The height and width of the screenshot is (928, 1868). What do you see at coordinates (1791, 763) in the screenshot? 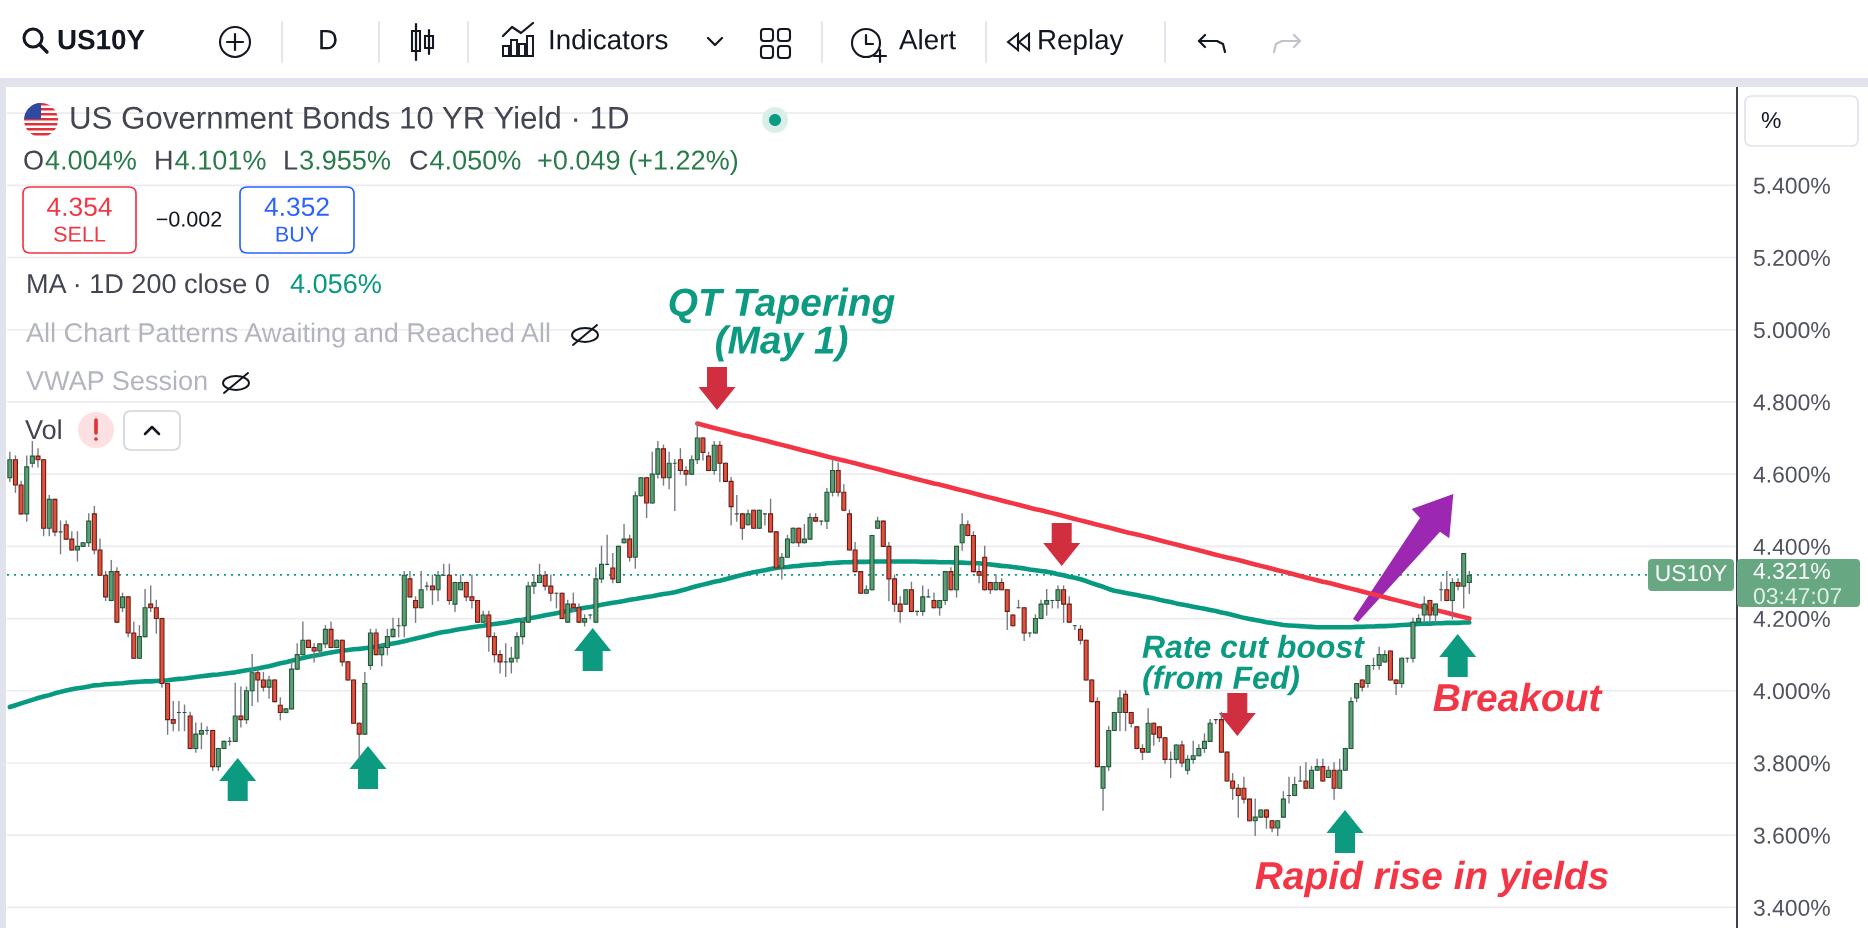
I see `y-tick-label: 3.800%` at bounding box center [1791, 763].